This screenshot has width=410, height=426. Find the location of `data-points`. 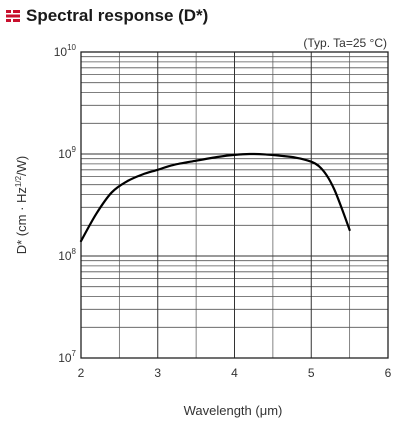

data-points is located at coordinates (215, 197).